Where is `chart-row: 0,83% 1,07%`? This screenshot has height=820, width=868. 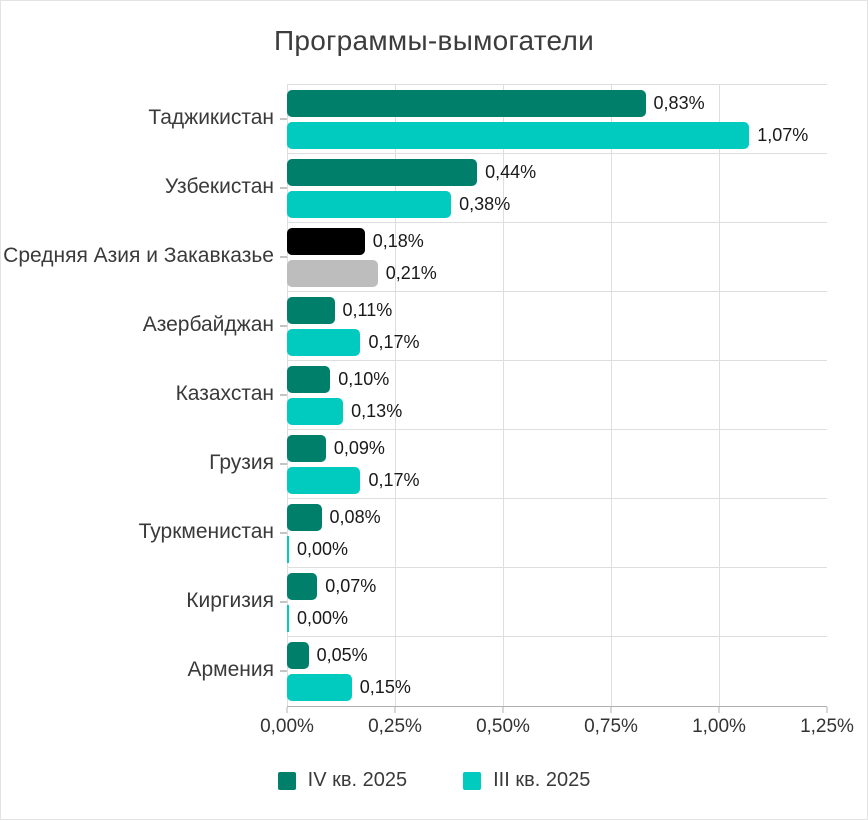
chart-row: 0,83% 1,07% is located at coordinates (557, 119).